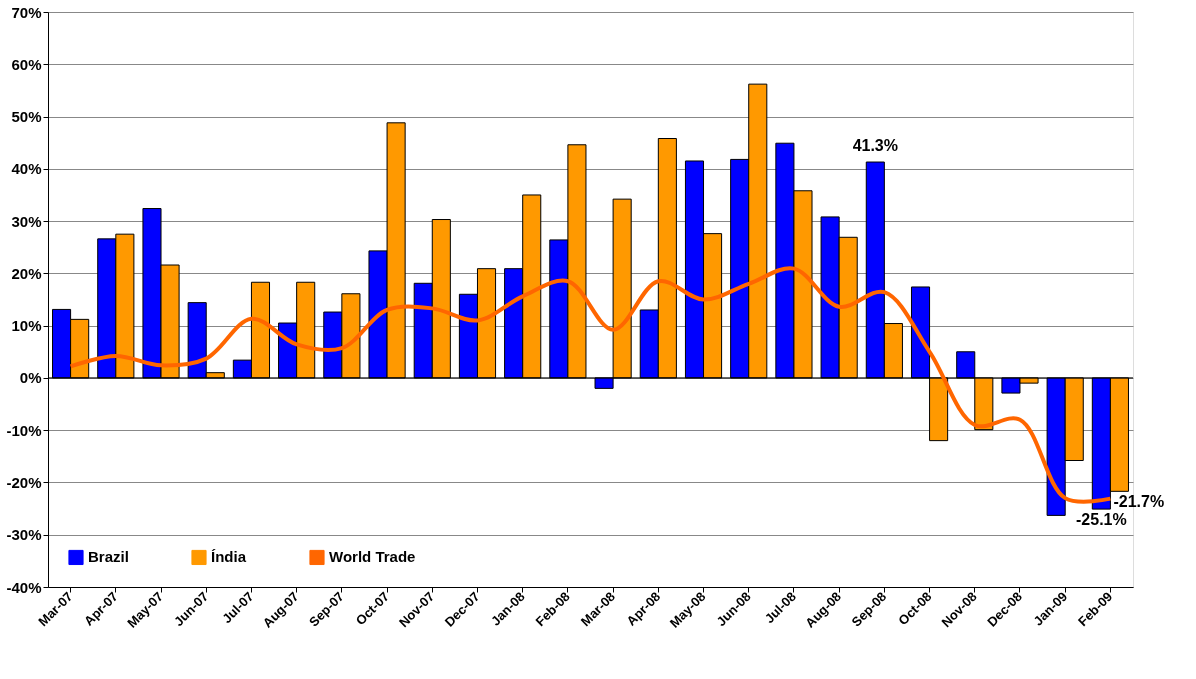 The image size is (1196, 679). I want to click on y-tick-label: 20%, so click(26, 273).